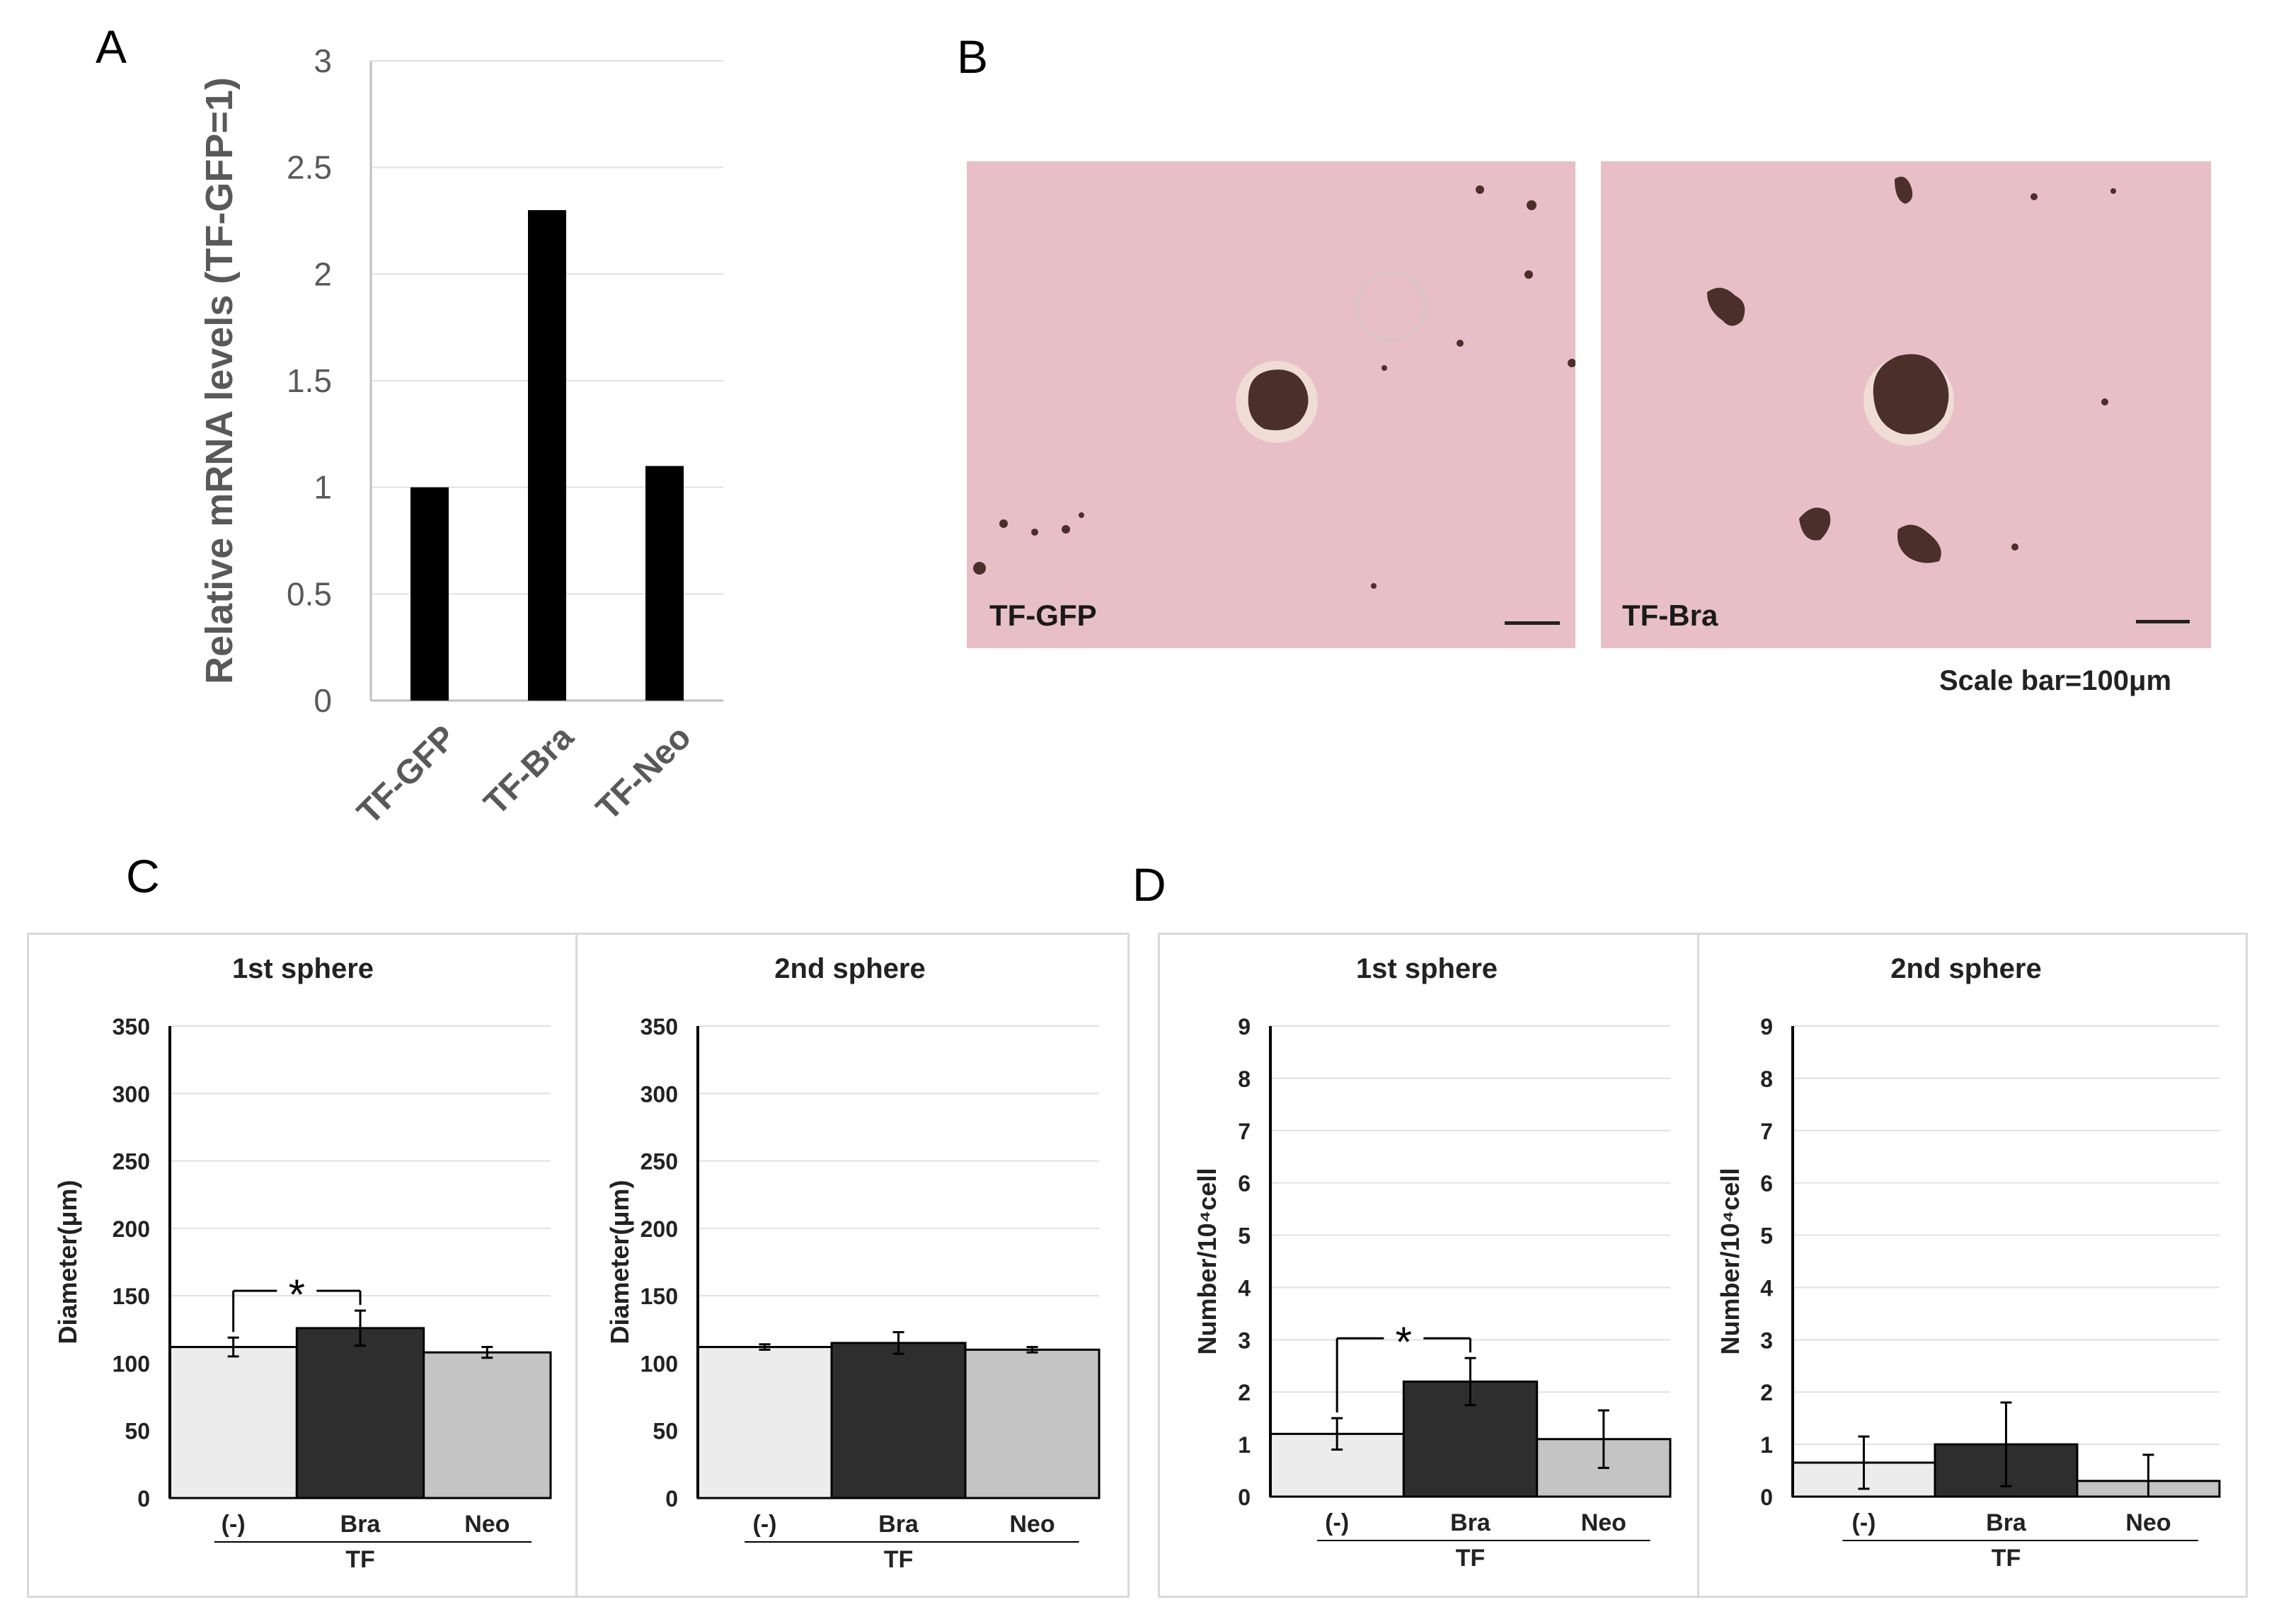  Describe the element at coordinates (1149, 884) in the screenshot. I see `panel-letter-d: D` at that location.